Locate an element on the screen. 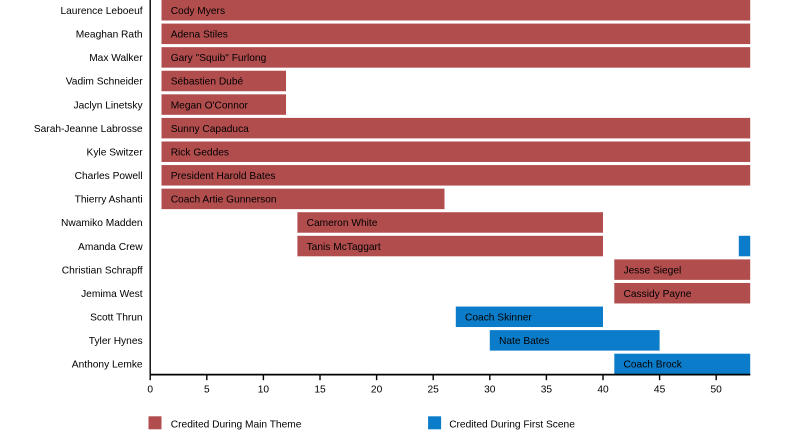  svg-text: Max Walker is located at coordinates (116, 58).